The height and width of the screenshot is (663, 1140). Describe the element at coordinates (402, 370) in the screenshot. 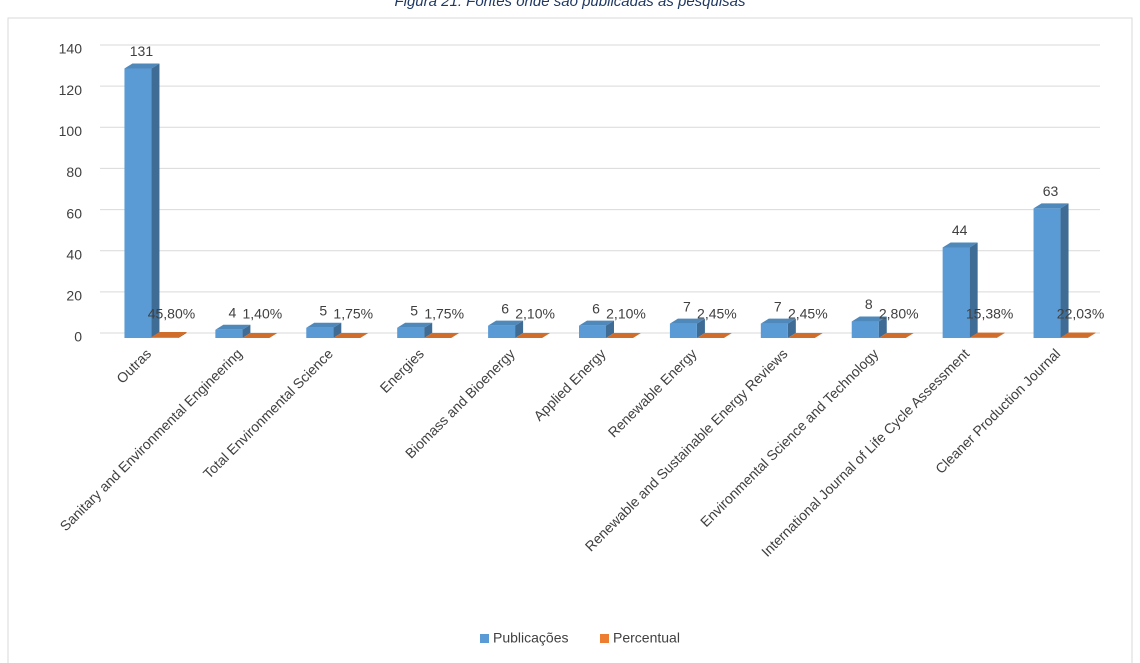

I see `x-tick-label: Energies` at that location.